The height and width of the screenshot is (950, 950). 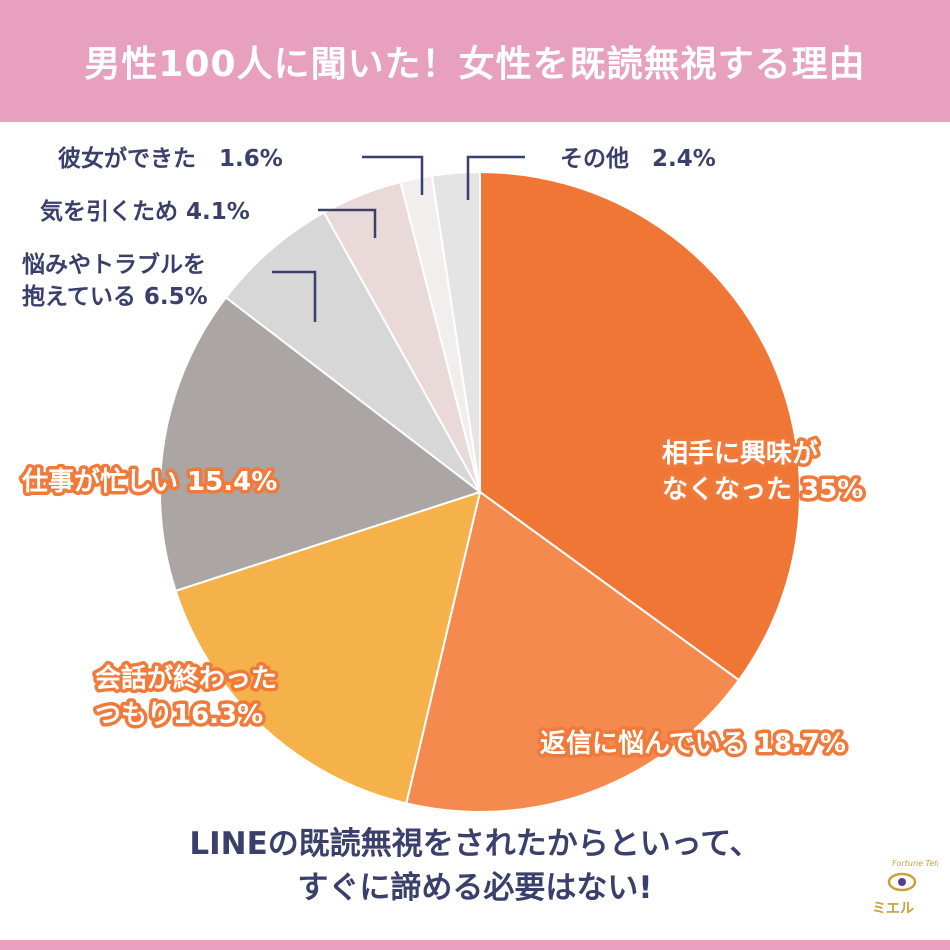 I want to click on slice-label: 彼女ができた 1.6%, so click(x=170, y=158).